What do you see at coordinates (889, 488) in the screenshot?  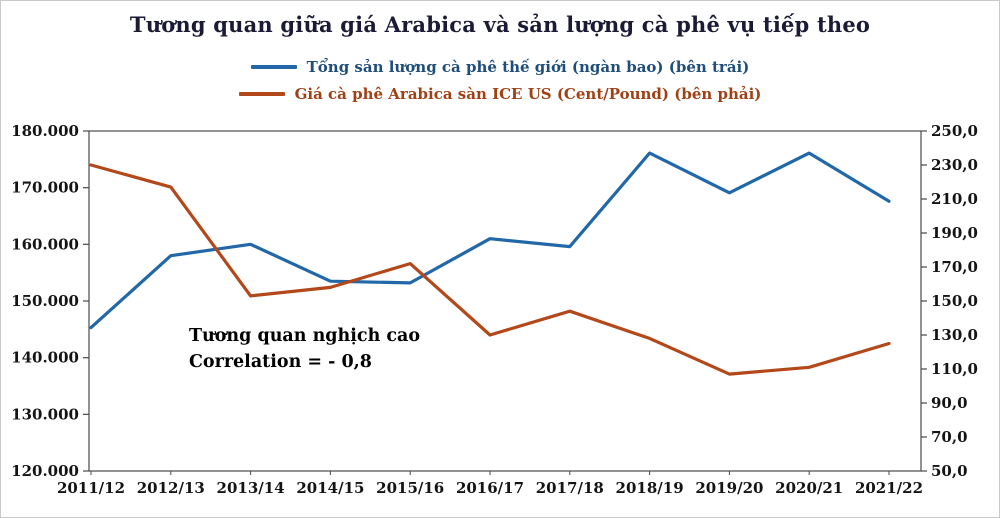 I see `x-axis-label: 2021/22` at bounding box center [889, 488].